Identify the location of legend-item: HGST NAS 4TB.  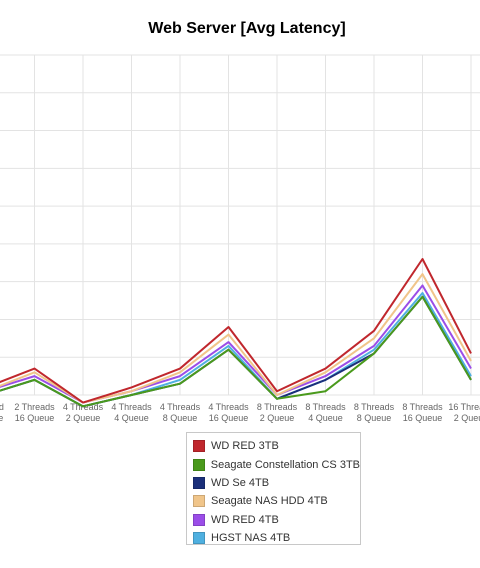
(276, 538).